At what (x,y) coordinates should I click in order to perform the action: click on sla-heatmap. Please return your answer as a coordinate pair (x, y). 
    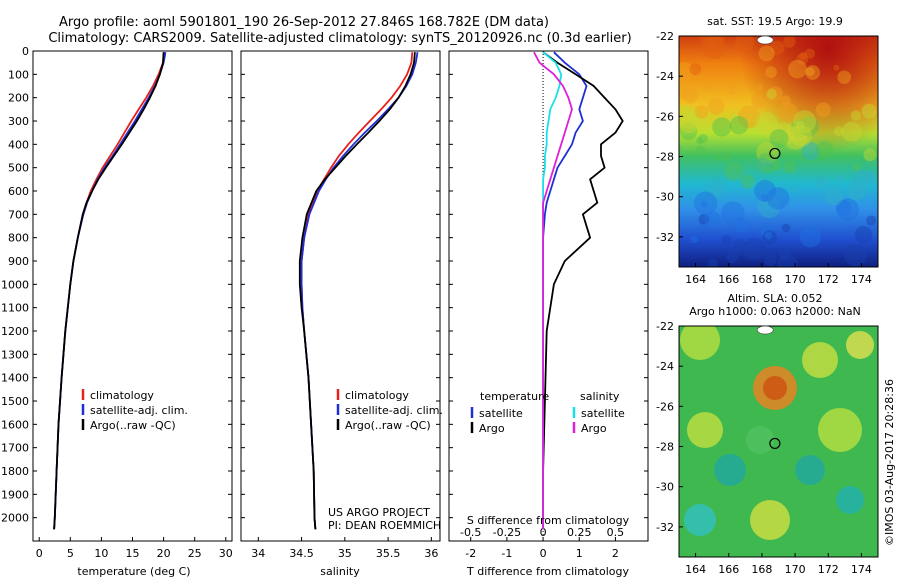
    Looking at the image, I should click on (778, 441).